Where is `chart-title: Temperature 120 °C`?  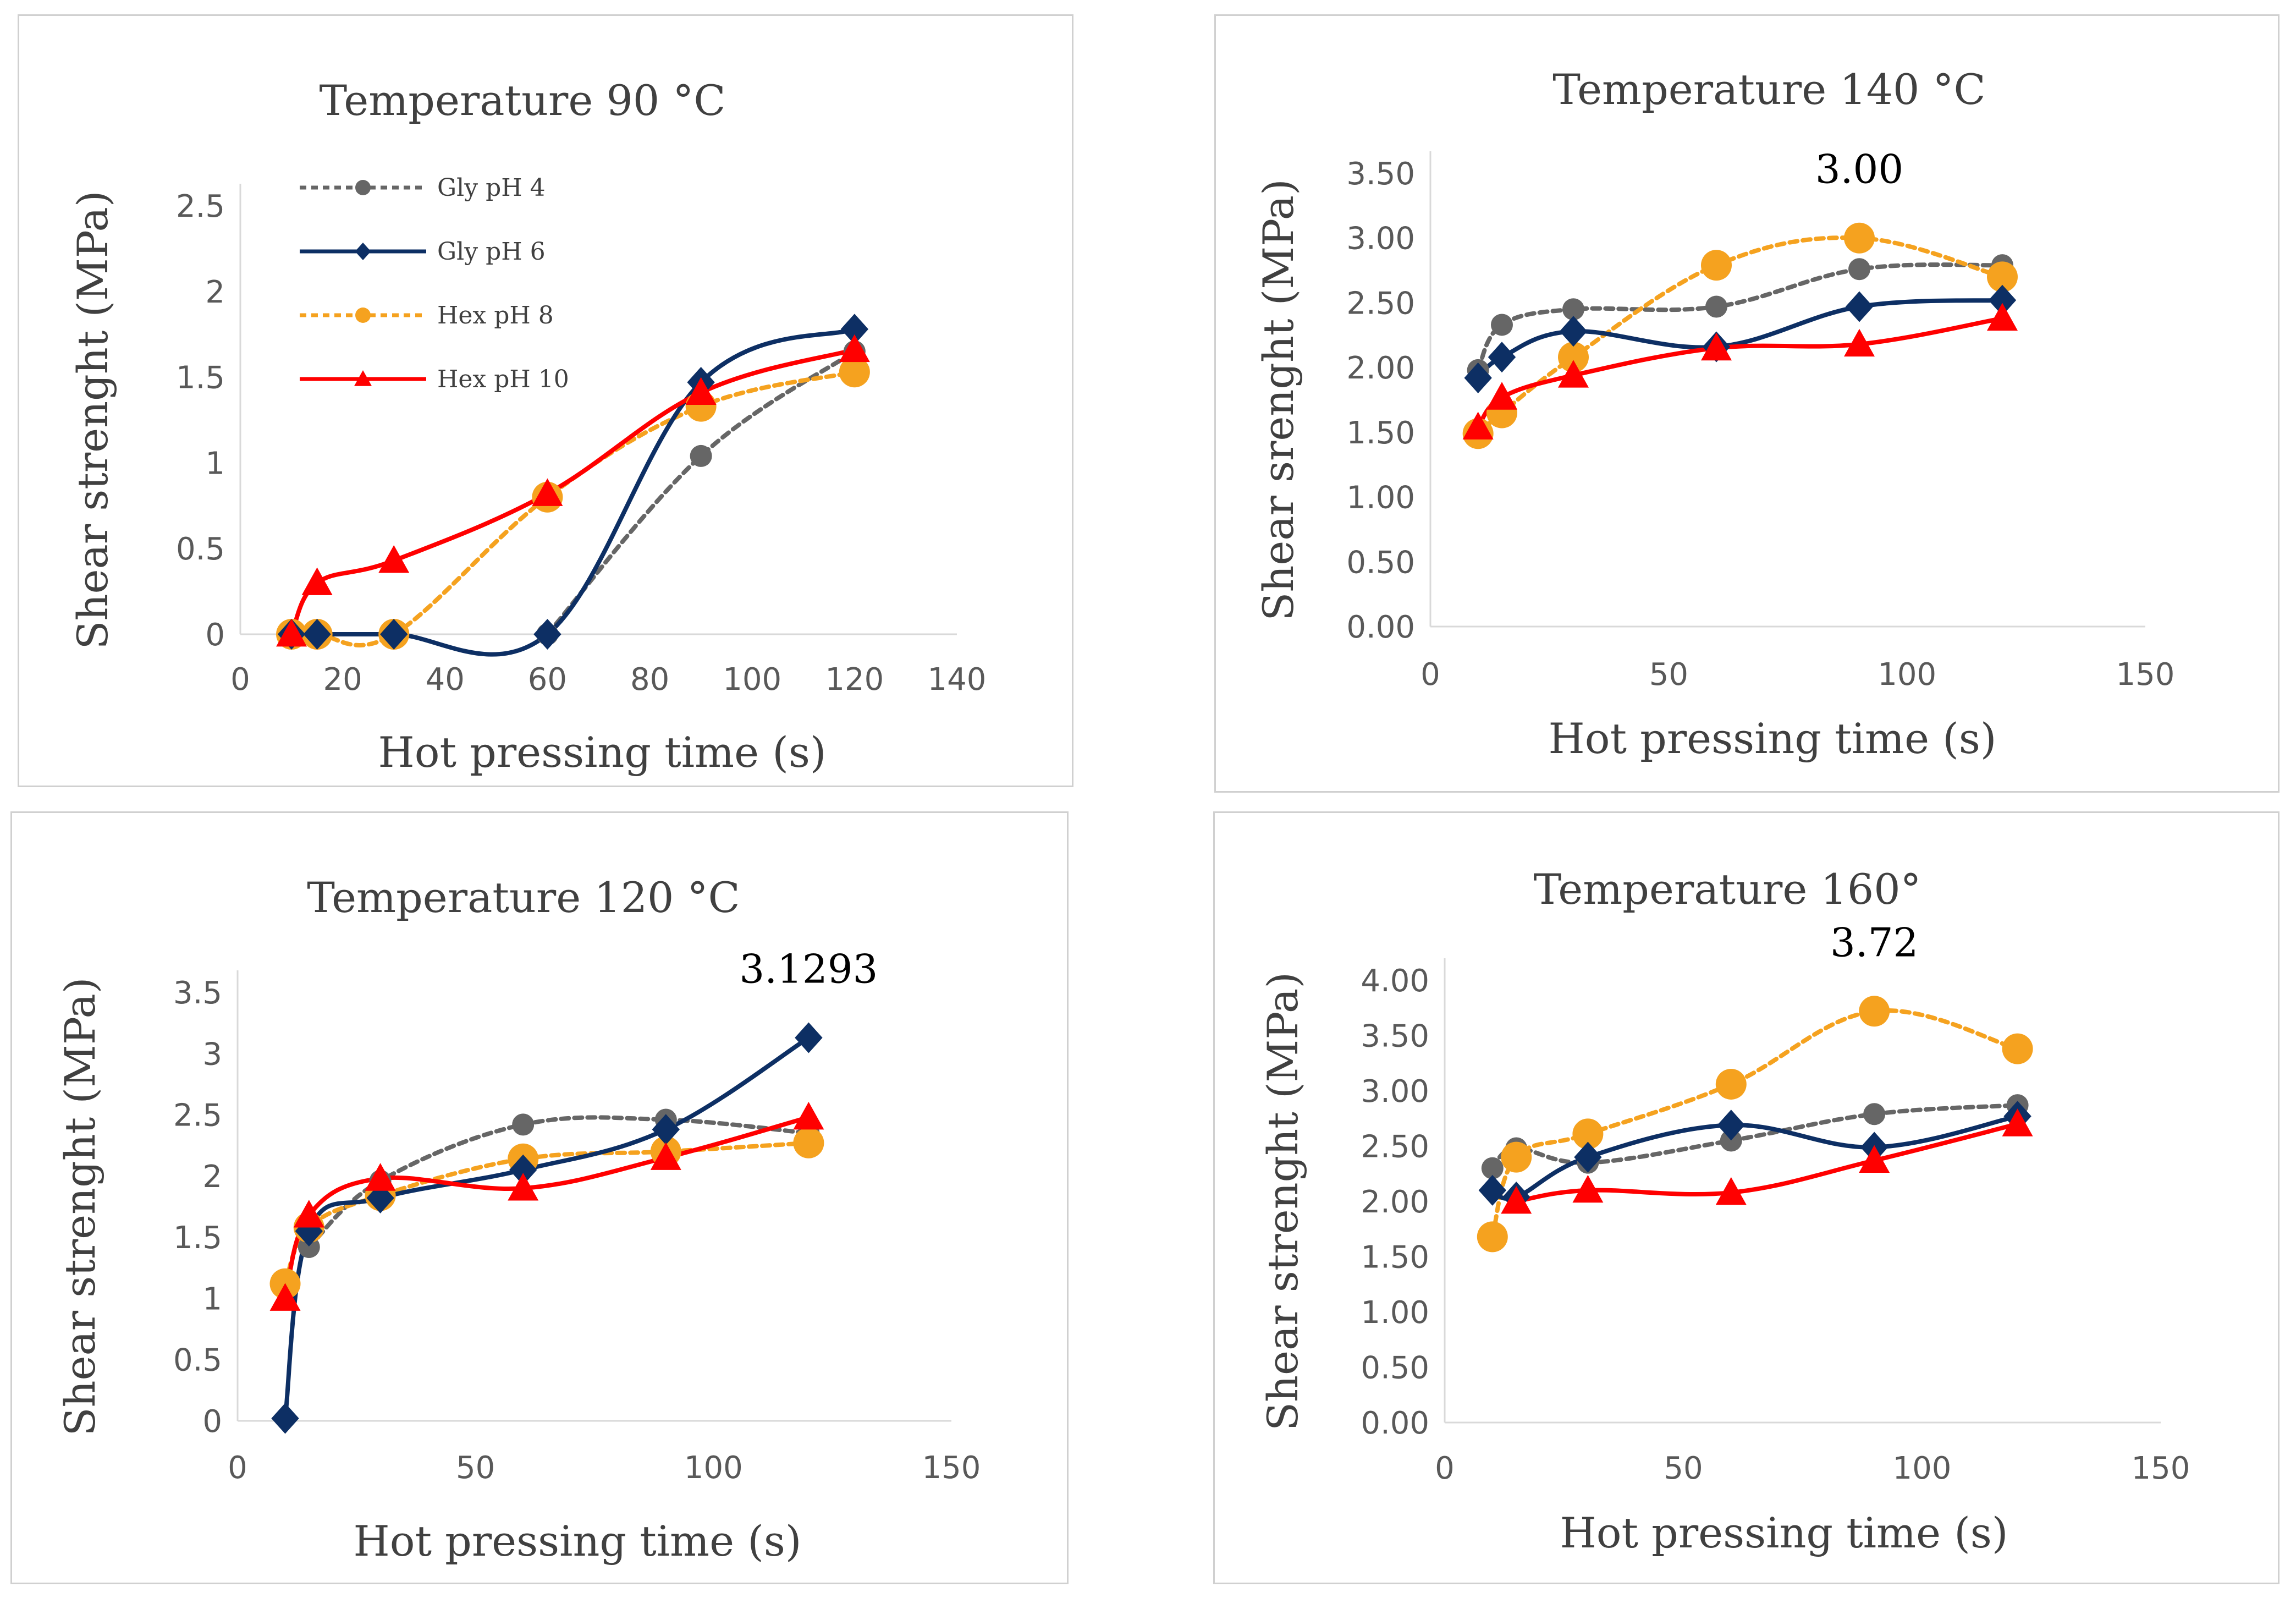
chart-title: Temperature 120 °C is located at coordinates (523, 897).